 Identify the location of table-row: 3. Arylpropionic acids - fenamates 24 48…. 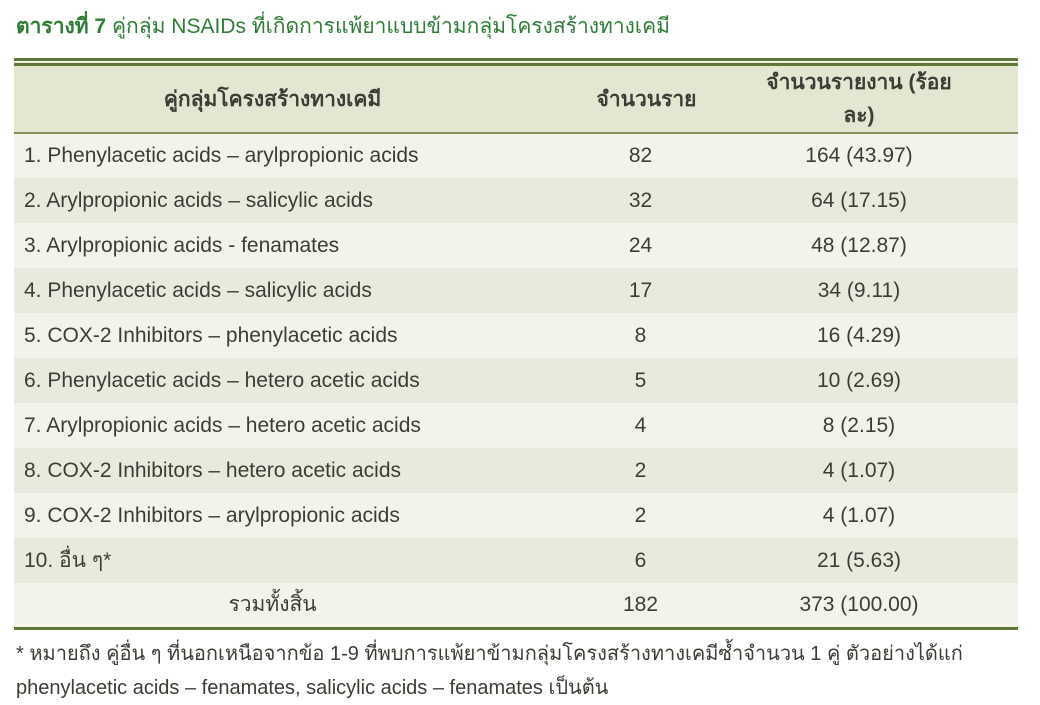
(516, 245).